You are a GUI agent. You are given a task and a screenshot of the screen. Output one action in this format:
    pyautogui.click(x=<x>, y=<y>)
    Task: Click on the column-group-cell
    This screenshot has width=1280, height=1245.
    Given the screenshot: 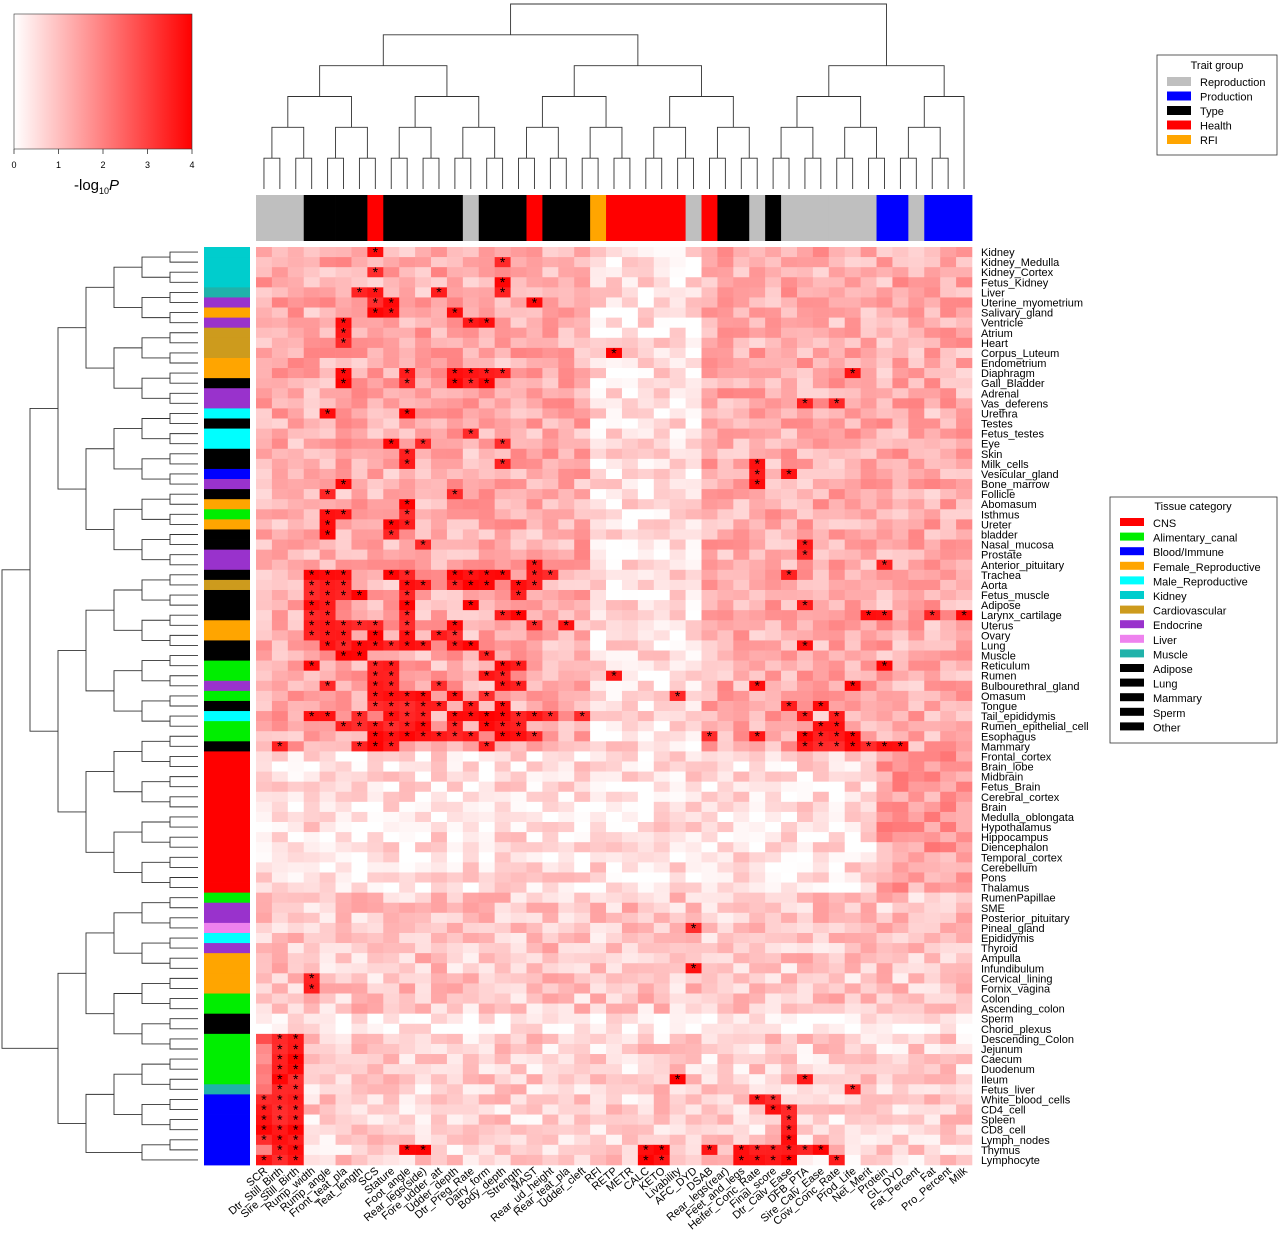 What is the action you would take?
    pyautogui.click(x=502, y=218)
    